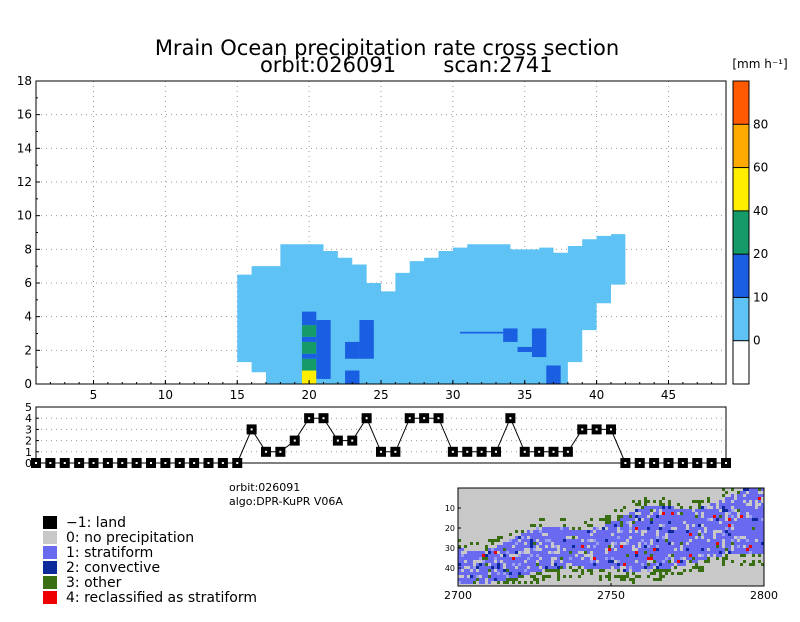 The height and width of the screenshot is (622, 800). I want to click on colorbar-label: 20, so click(760, 254).